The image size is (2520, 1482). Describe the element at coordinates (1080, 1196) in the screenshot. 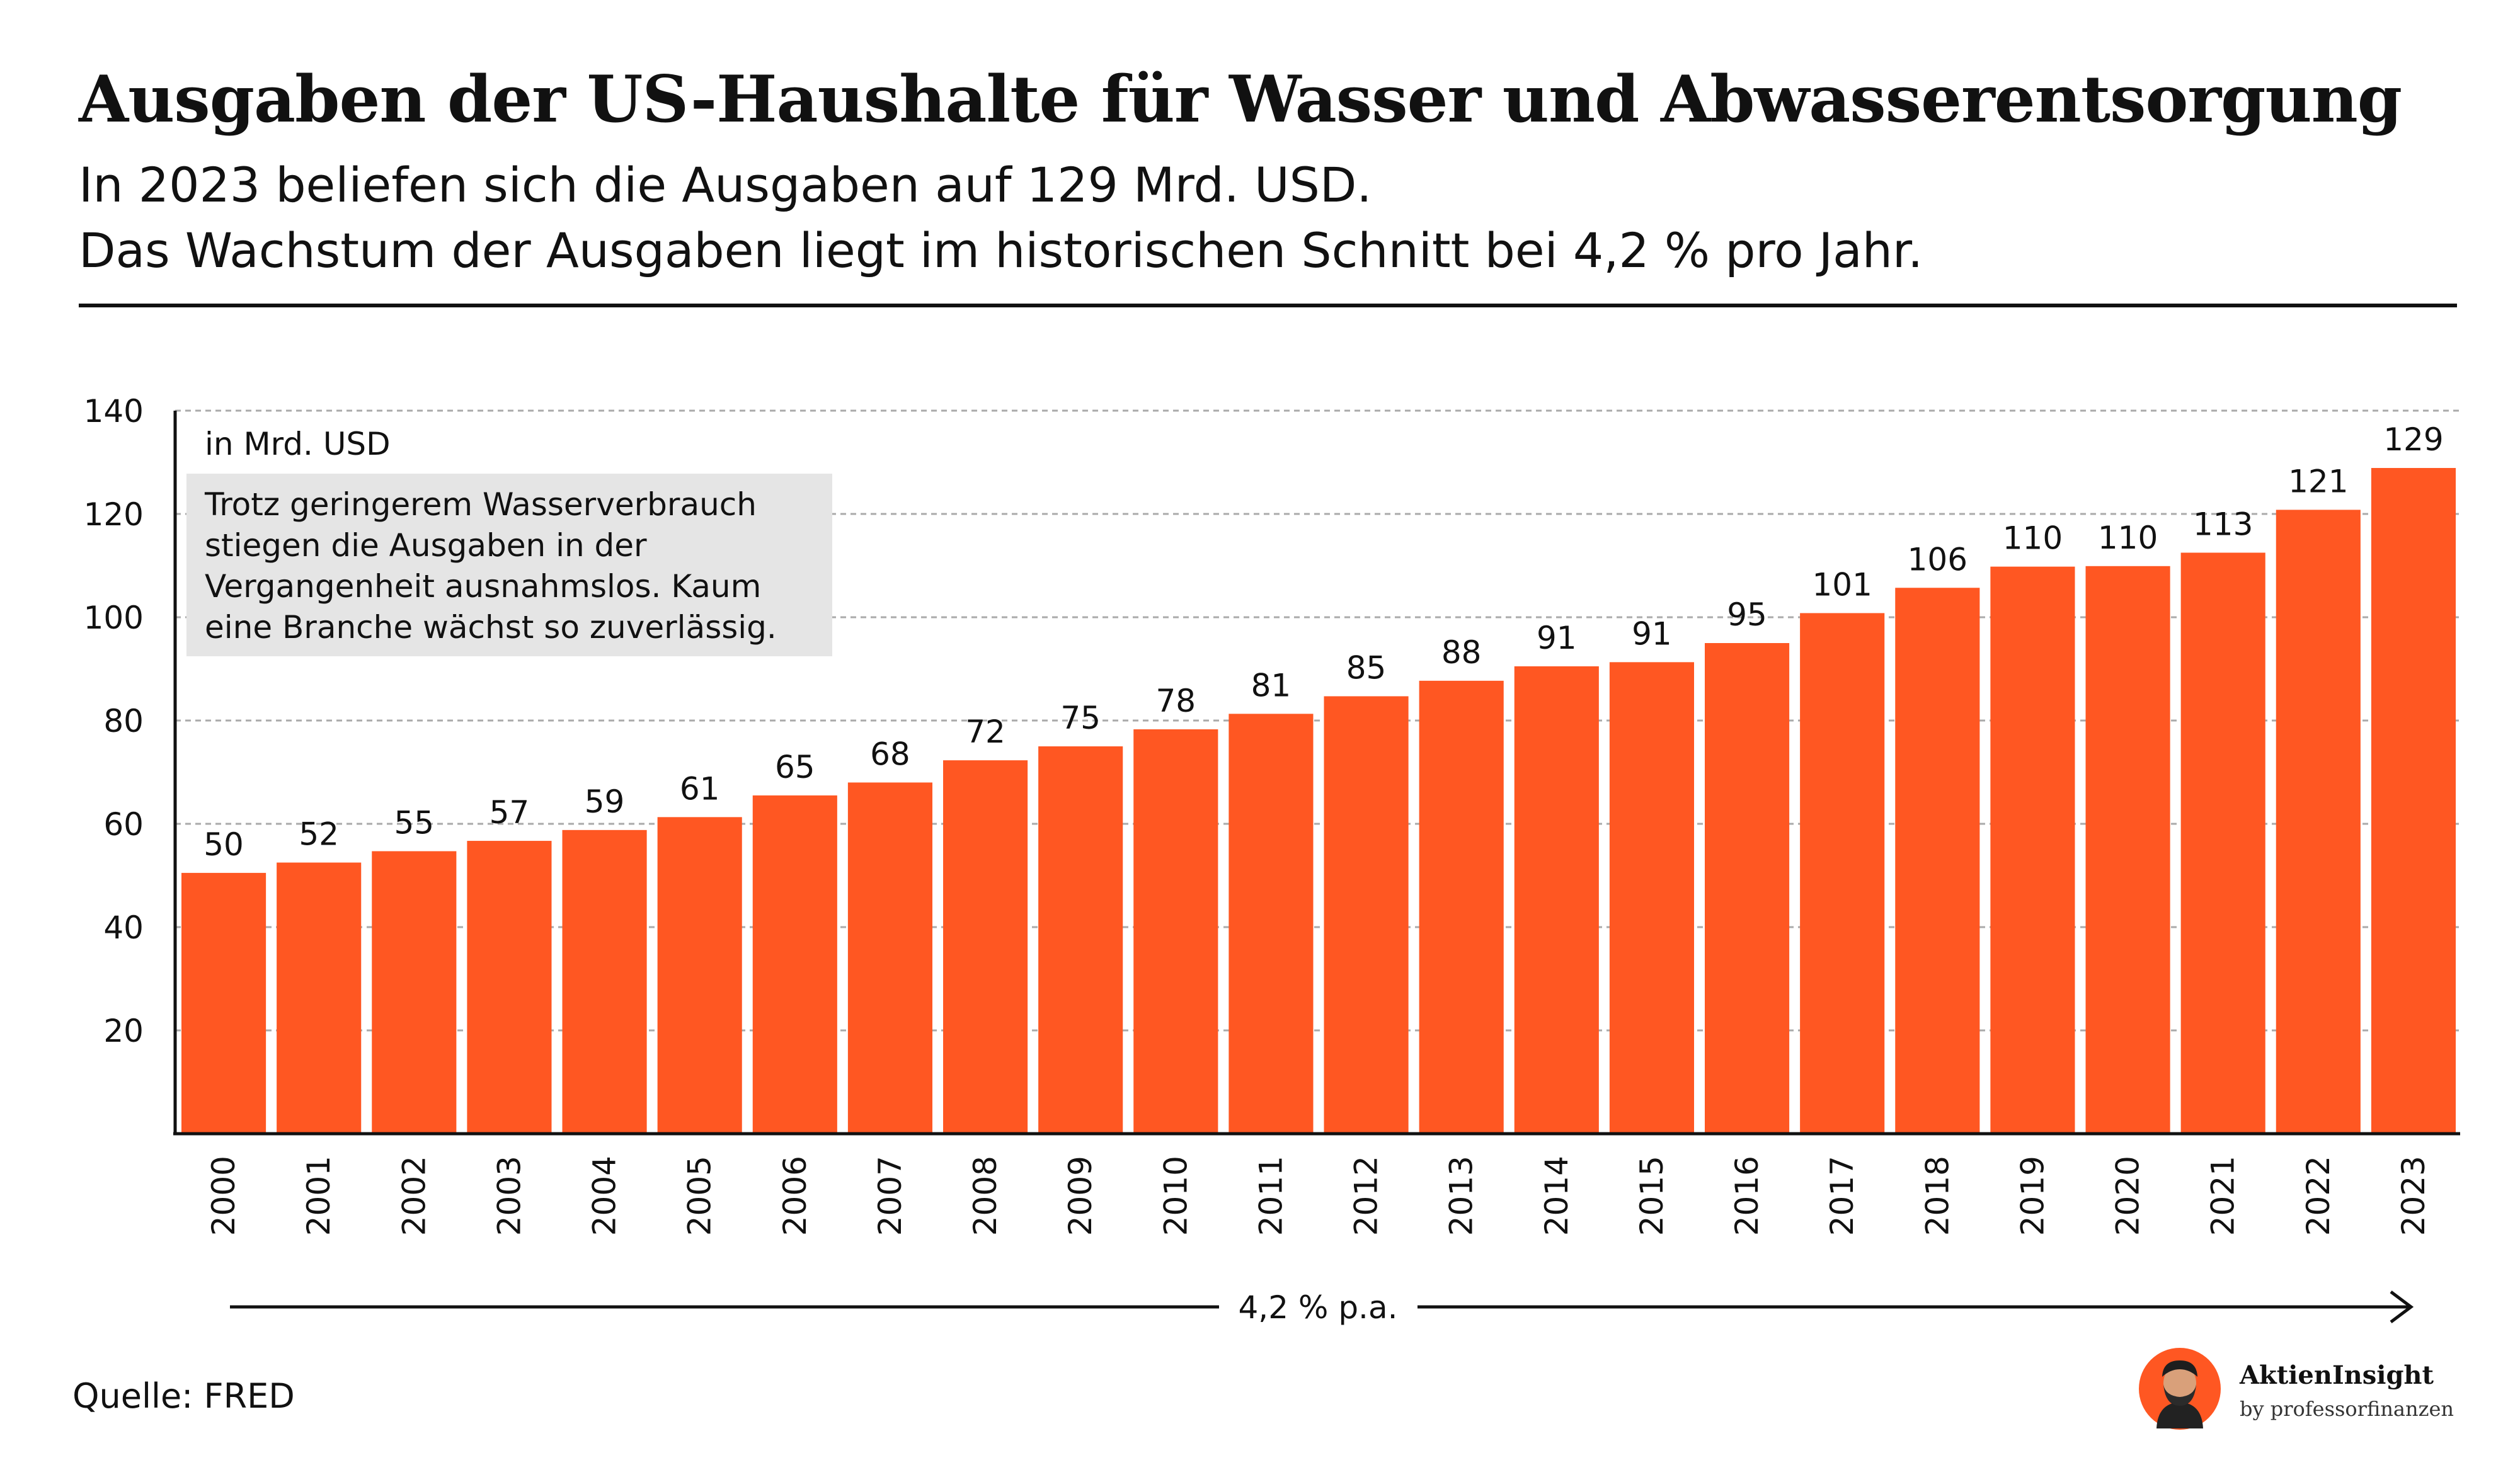

I see `x-tick-label: 2009` at that location.